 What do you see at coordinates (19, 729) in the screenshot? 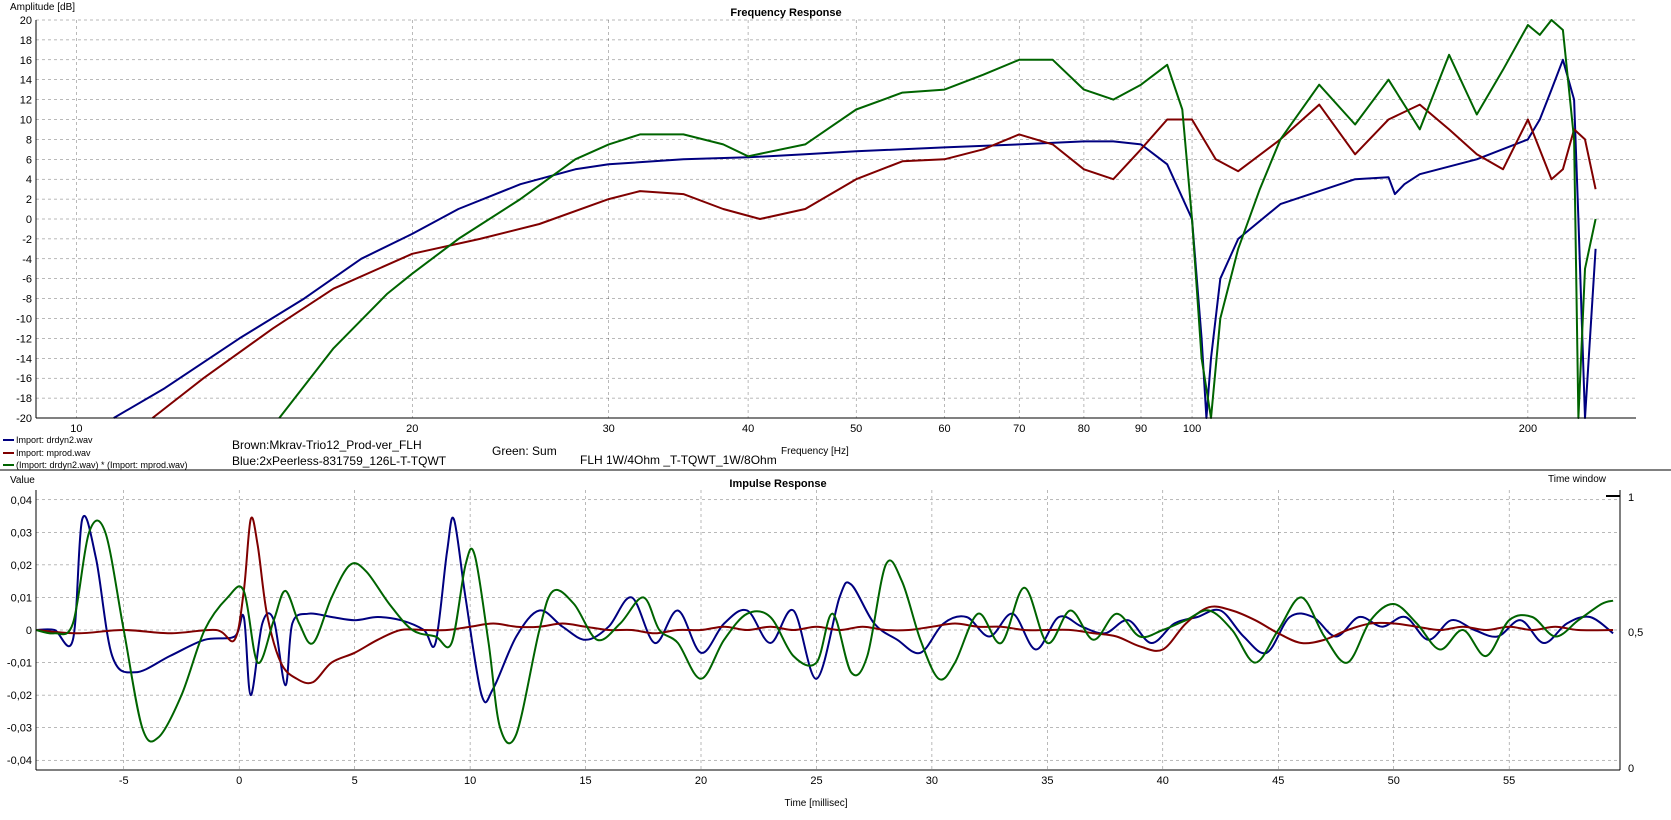
I see `ir-y-tick-label: -0,03` at bounding box center [19, 729].